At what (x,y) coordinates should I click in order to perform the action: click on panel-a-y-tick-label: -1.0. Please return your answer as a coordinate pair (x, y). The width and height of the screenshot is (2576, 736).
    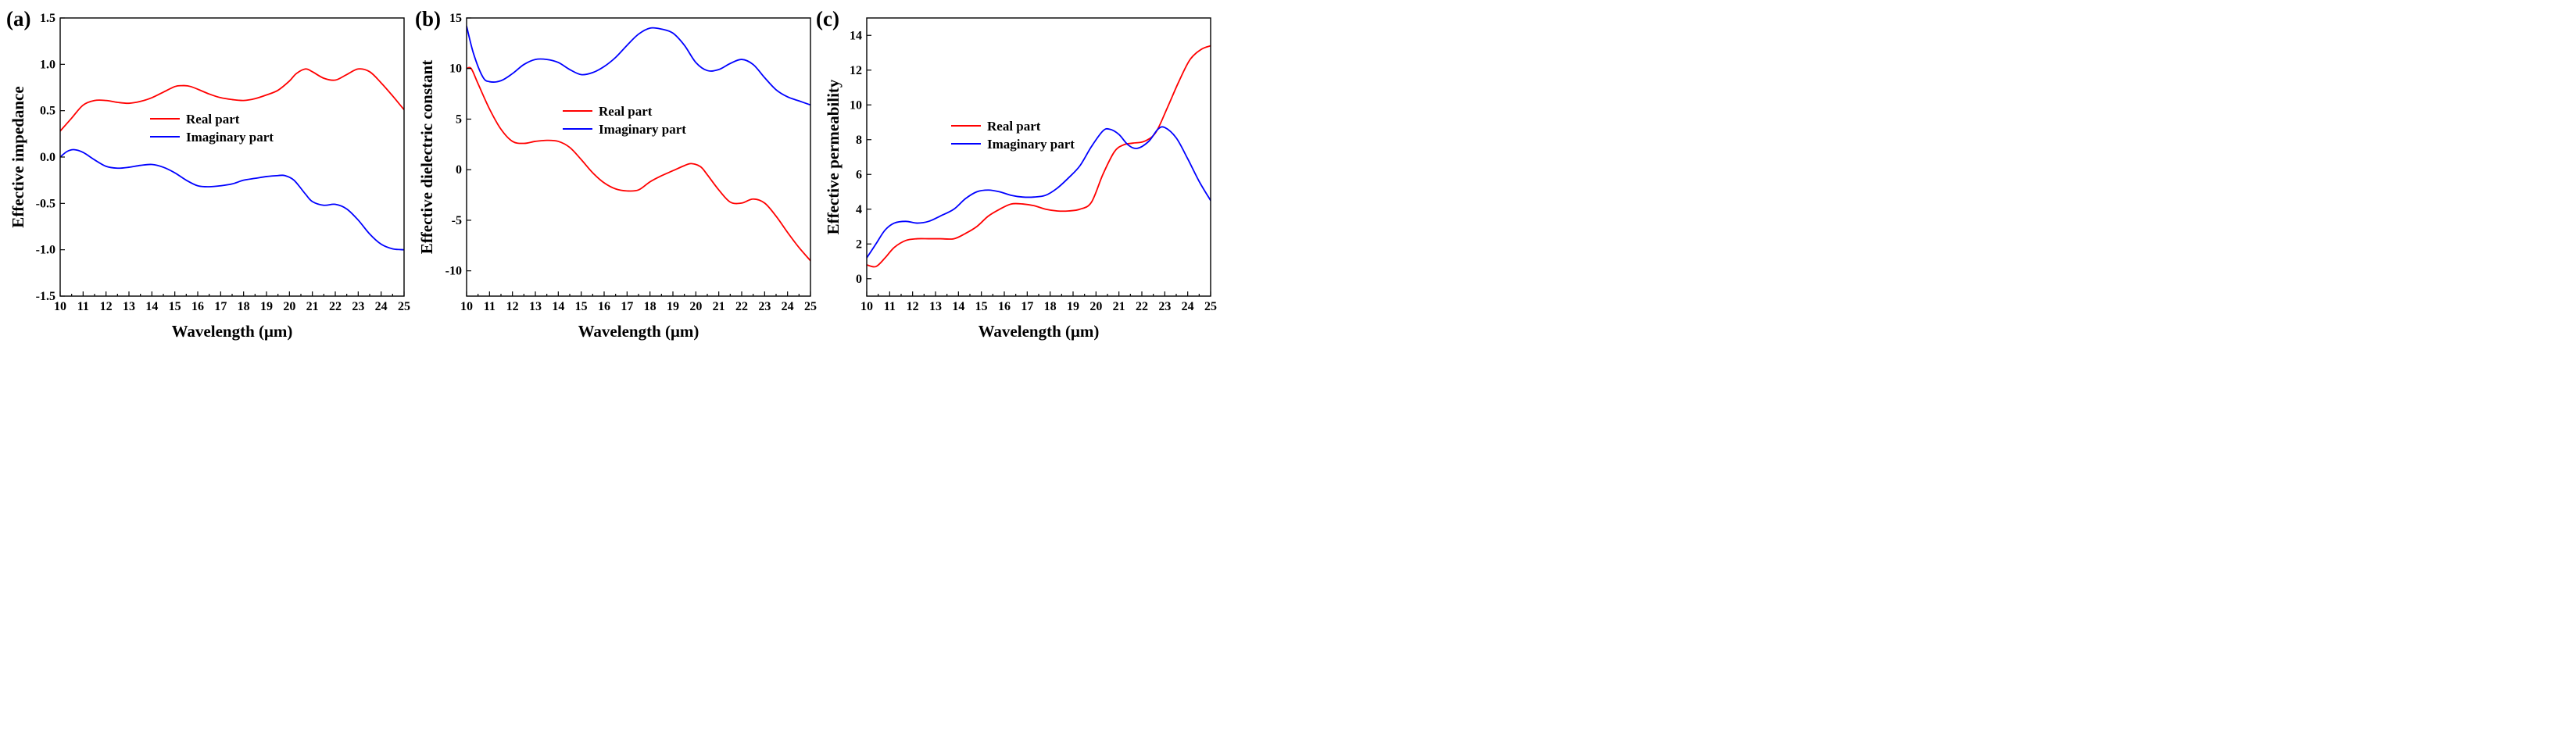
    Looking at the image, I should click on (45, 251).